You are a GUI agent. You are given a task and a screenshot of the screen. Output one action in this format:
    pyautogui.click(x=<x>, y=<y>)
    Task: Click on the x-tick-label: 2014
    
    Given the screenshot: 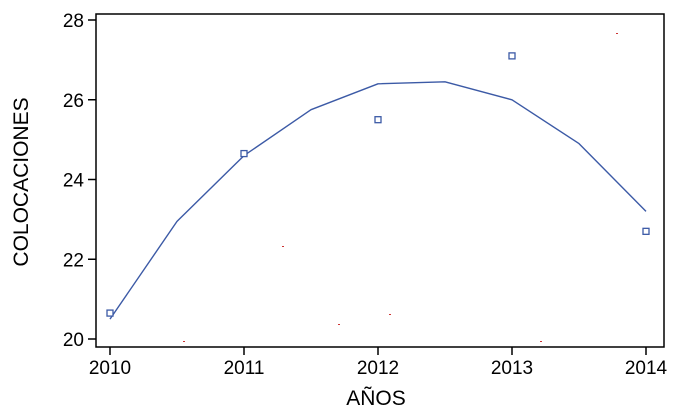 What is the action you would take?
    pyautogui.click(x=646, y=368)
    